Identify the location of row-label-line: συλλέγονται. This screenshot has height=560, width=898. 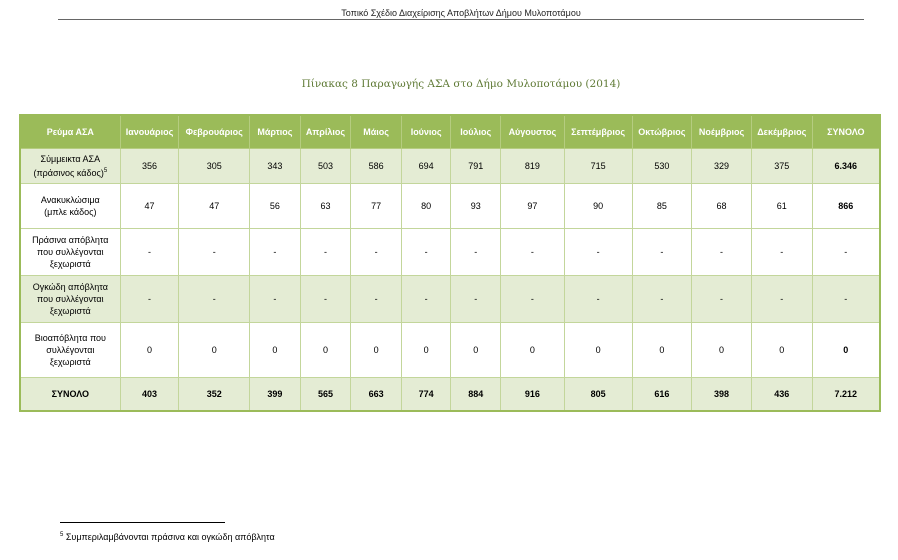
(70, 350).